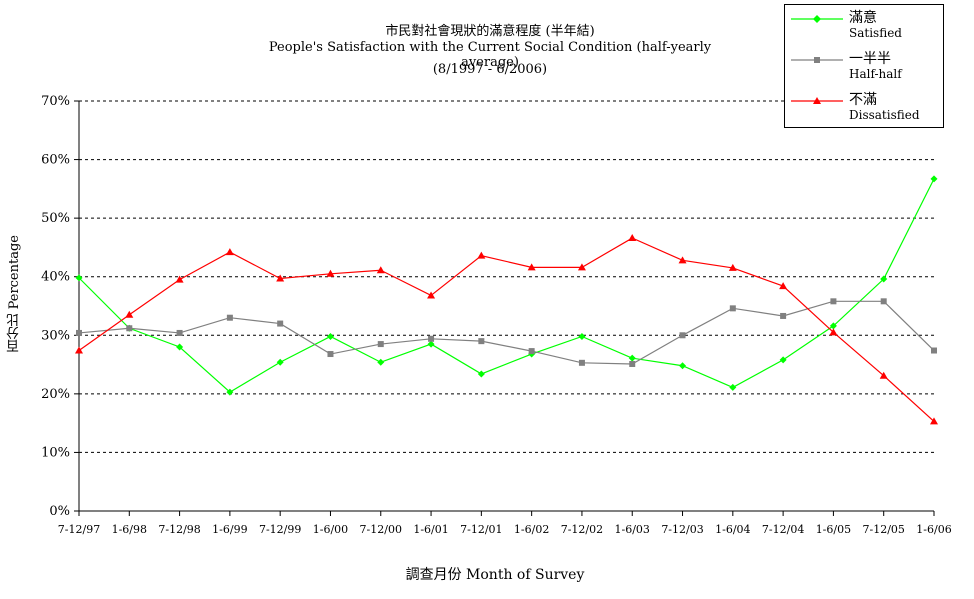 The width and height of the screenshot is (974, 599). I want to click on y-tick-label: 30%, so click(55, 335).